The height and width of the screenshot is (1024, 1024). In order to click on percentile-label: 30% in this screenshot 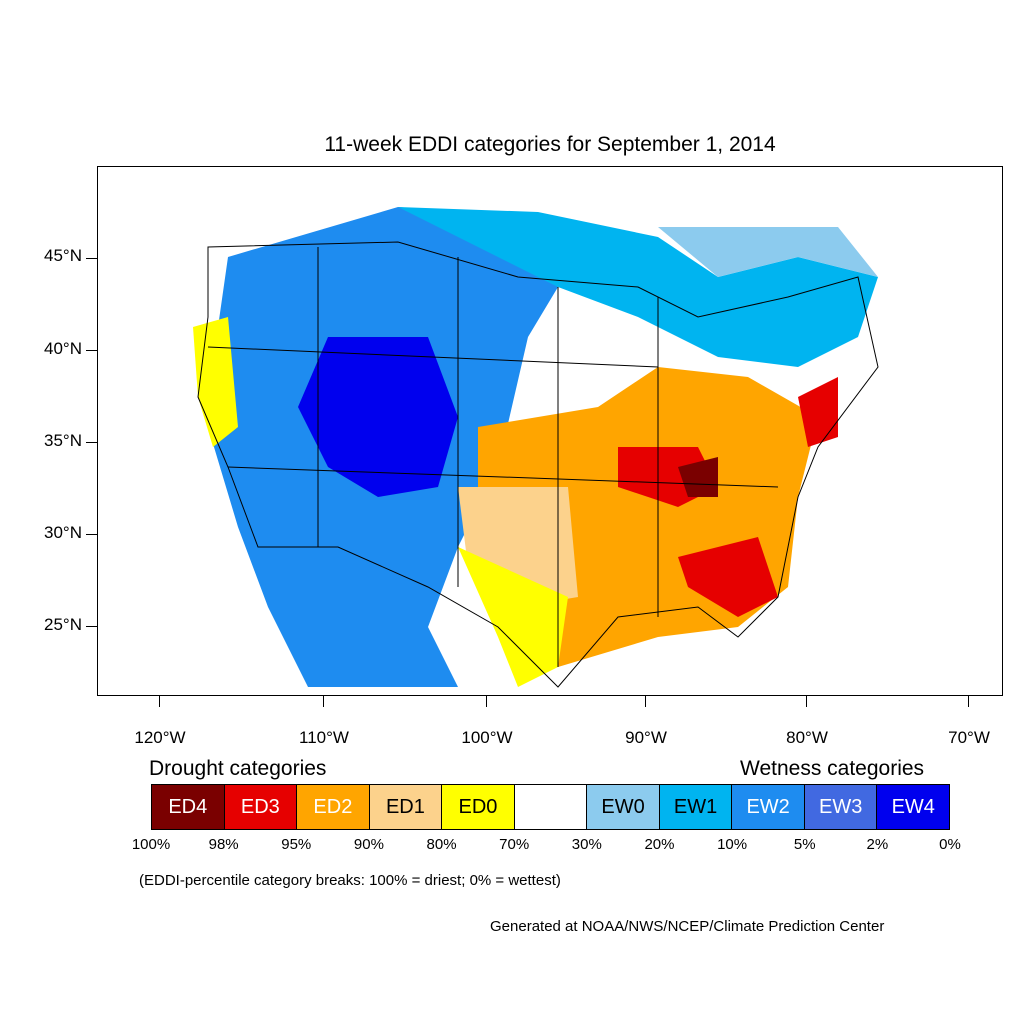, I will do `click(586, 844)`.